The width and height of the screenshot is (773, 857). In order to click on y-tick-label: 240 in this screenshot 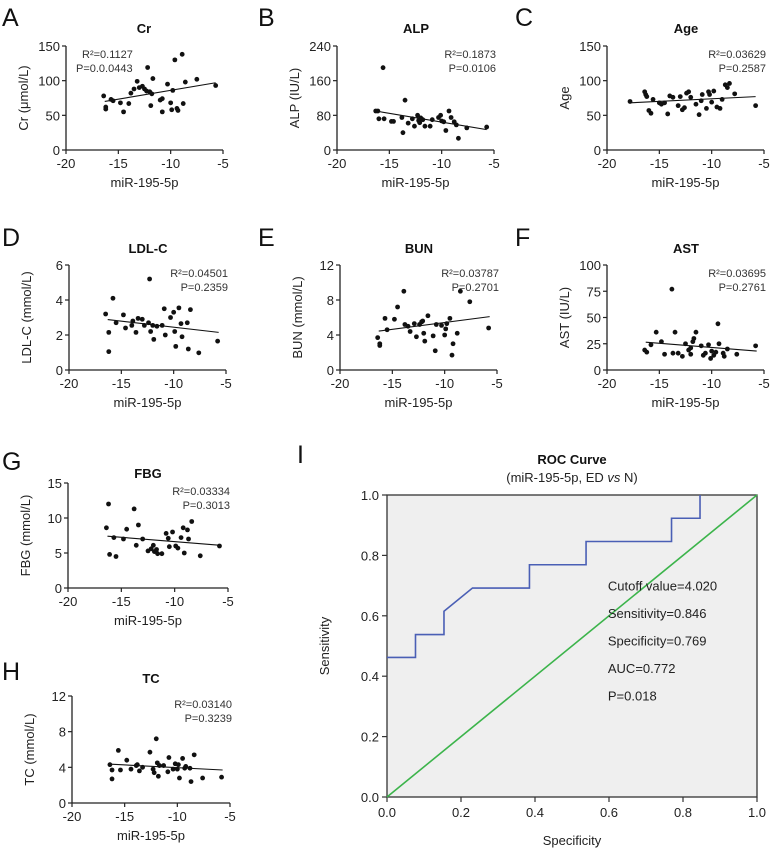, I will do `click(320, 46)`.